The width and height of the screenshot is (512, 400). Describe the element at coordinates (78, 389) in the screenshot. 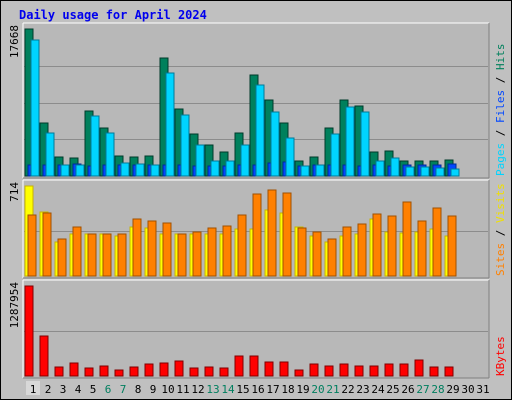

I see `x-tick-label-day-4: 4` at that location.